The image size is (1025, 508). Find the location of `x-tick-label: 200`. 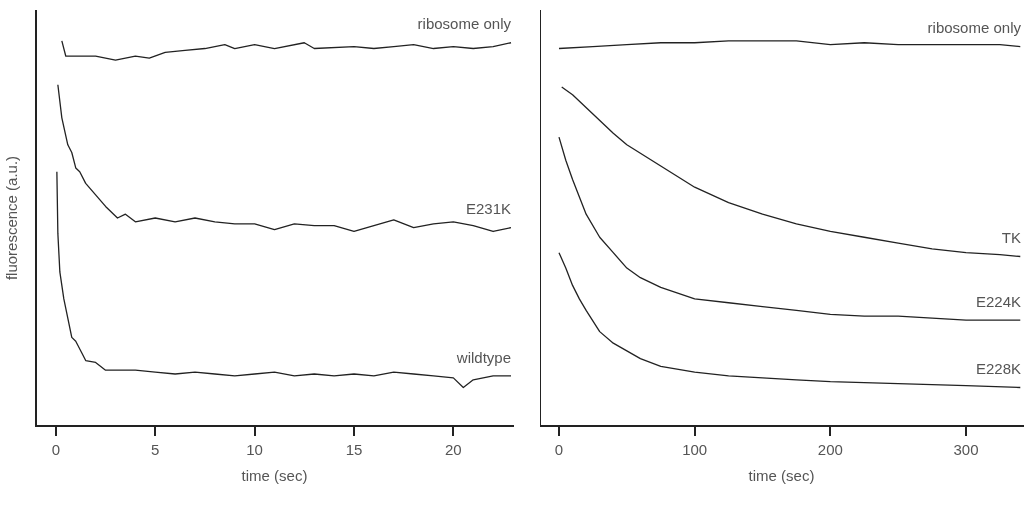

x-tick-label: 200 is located at coordinates (830, 450).